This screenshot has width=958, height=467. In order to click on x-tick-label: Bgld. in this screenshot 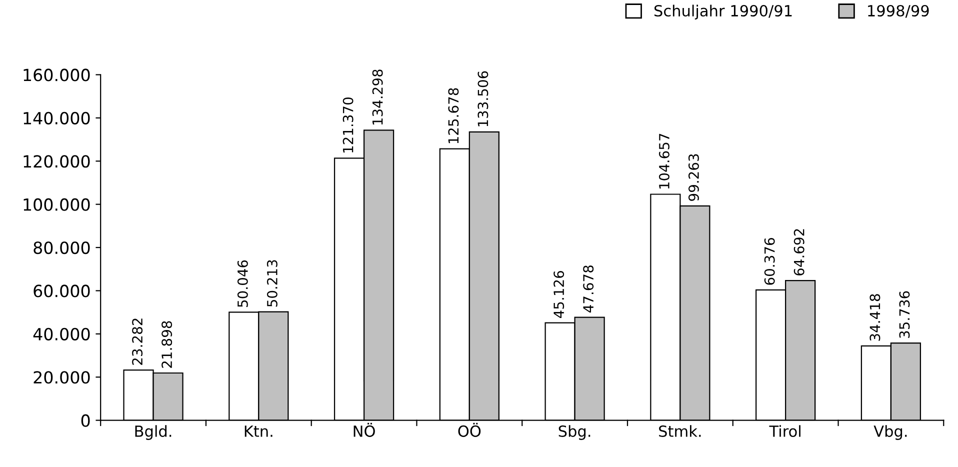, I will do `click(153, 432)`.